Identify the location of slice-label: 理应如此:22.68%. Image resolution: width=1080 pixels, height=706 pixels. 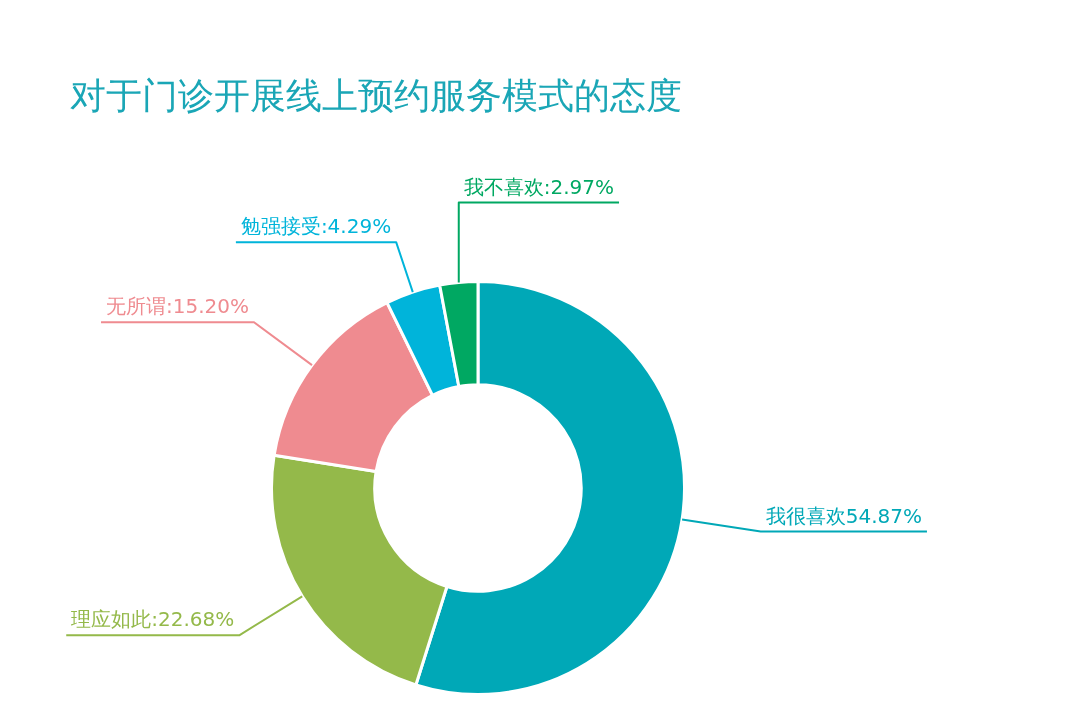
(153, 619).